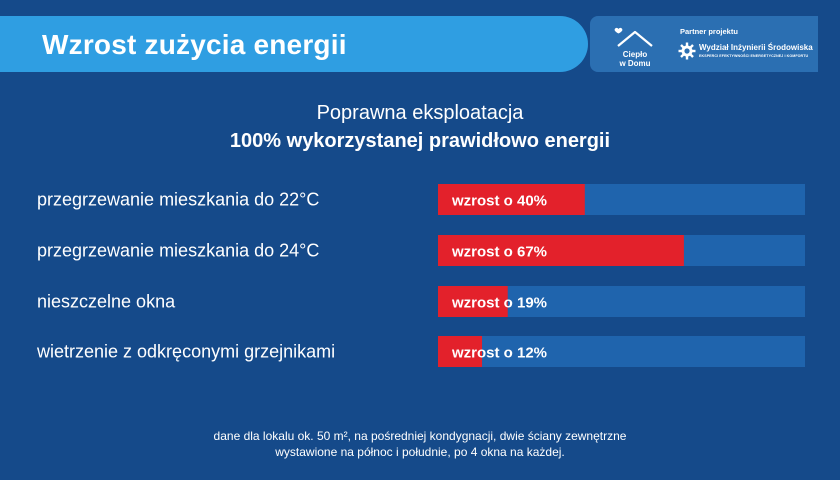 The width and height of the screenshot is (840, 480). What do you see at coordinates (178, 200) in the screenshot?
I see `category-label: przegrzewanie mieszkania do 22°C` at bounding box center [178, 200].